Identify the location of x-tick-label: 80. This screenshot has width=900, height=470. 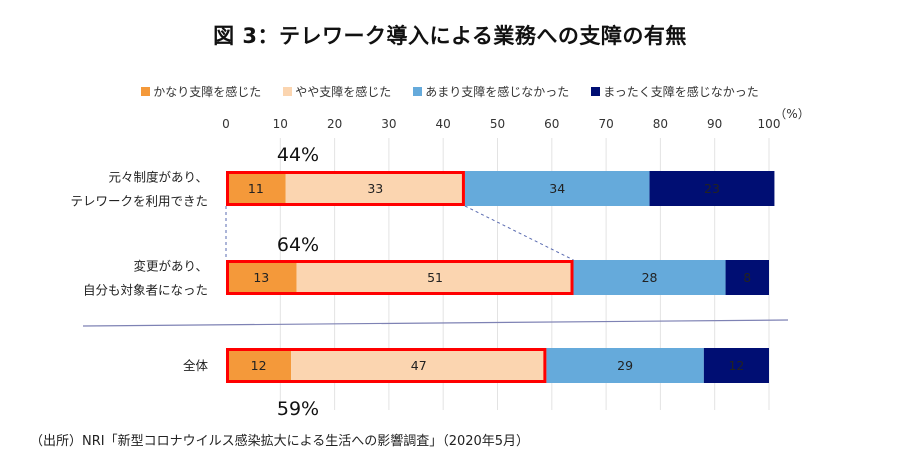
(660, 124).